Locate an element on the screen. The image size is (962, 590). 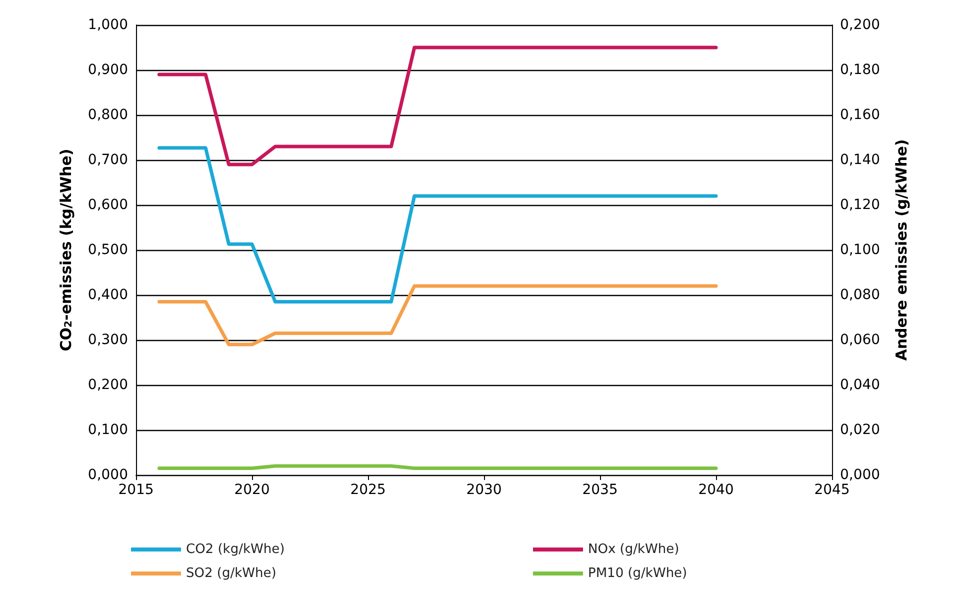
x-tick-label: 2015 is located at coordinates (136, 490).